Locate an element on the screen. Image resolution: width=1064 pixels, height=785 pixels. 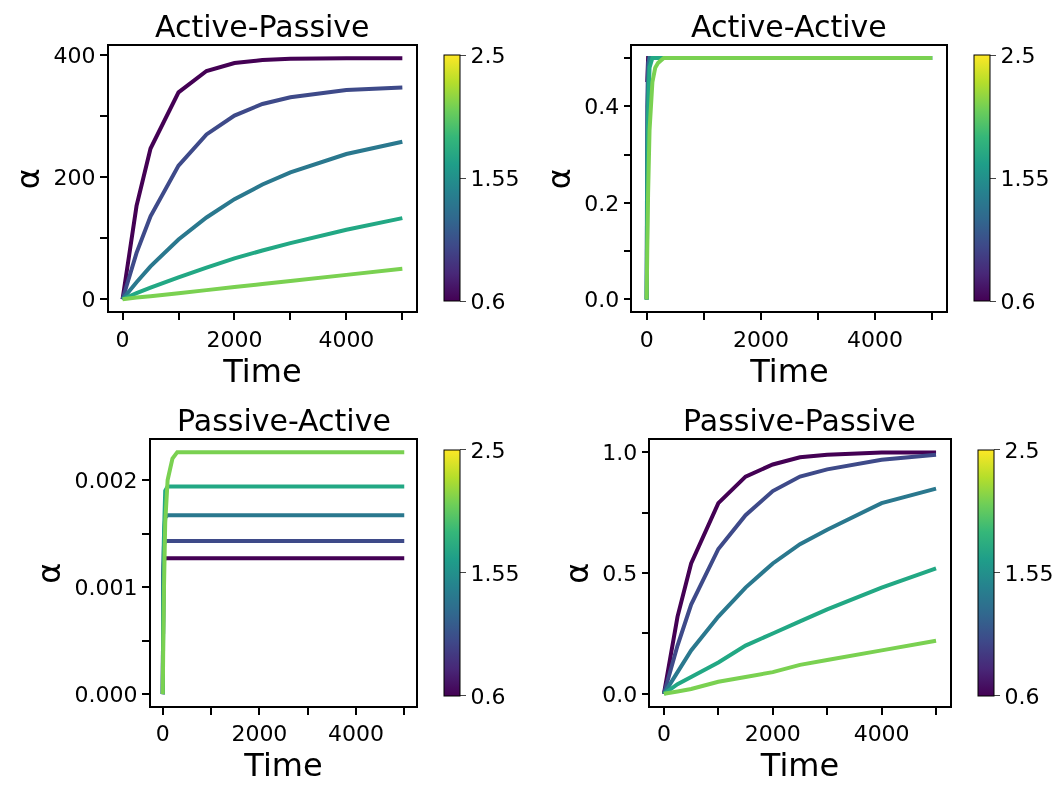
y-tick-label: 0.000 is located at coordinates (106, 694).